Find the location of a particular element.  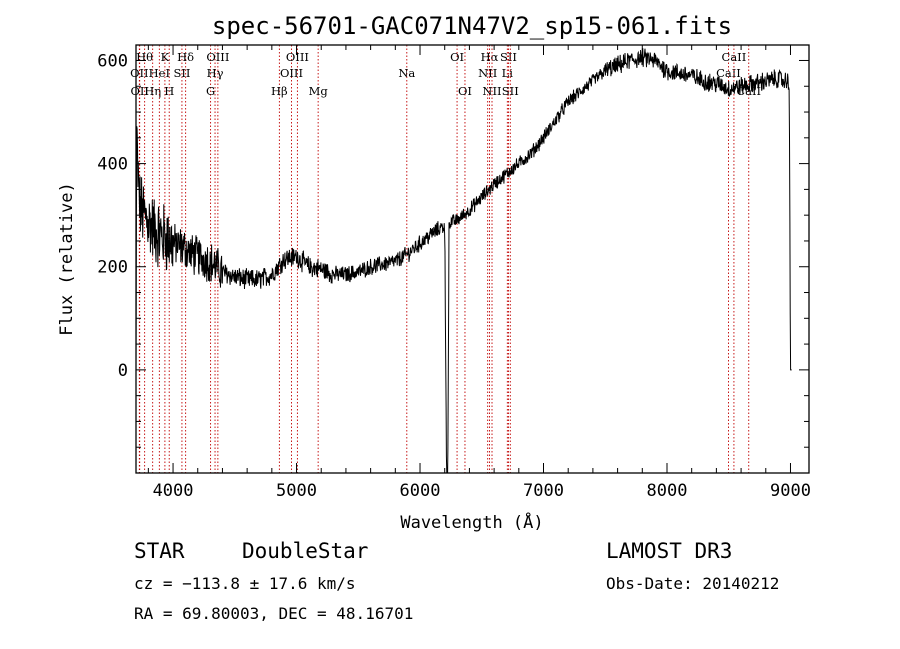

spectral-line-label: Hγ is located at coordinates (215, 73).